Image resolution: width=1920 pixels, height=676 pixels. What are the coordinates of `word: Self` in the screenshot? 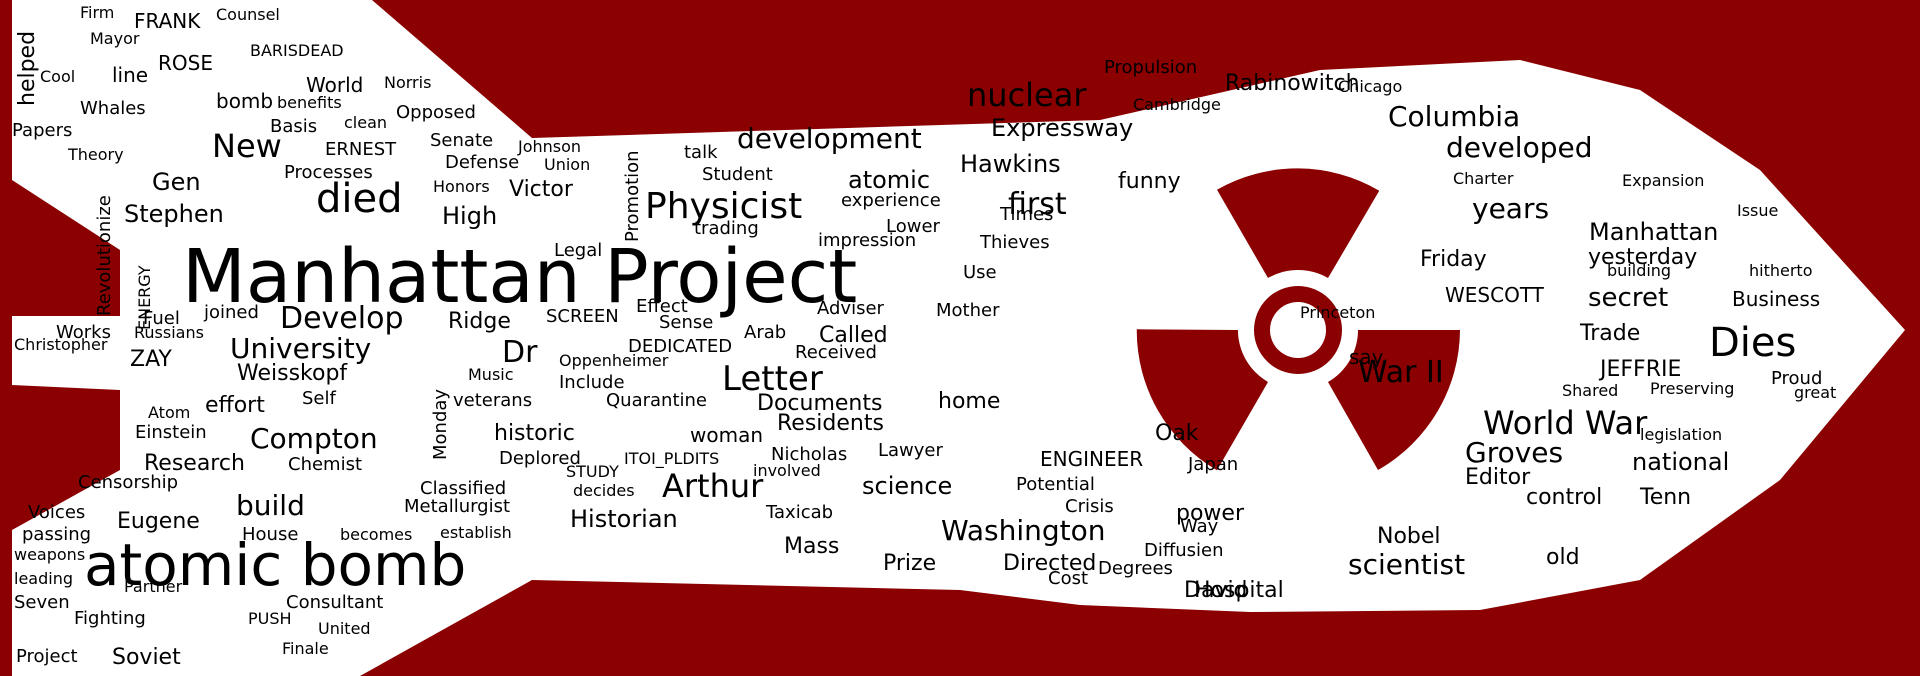 It's located at (319, 398).